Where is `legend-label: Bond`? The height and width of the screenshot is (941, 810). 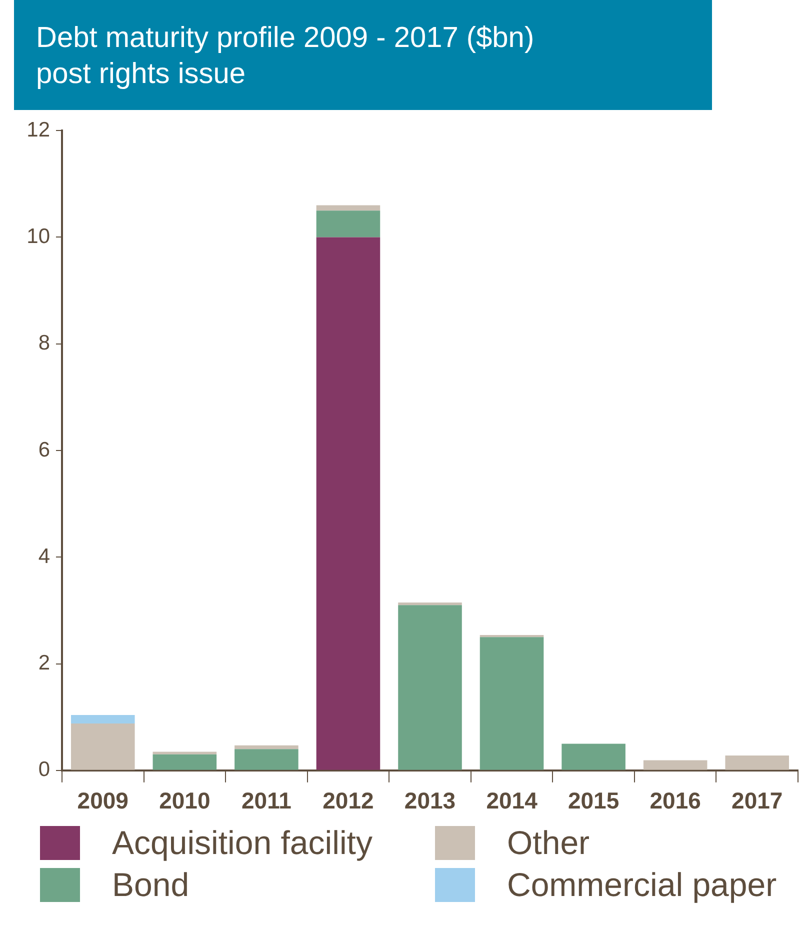
legend-label: Bond is located at coordinates (151, 885).